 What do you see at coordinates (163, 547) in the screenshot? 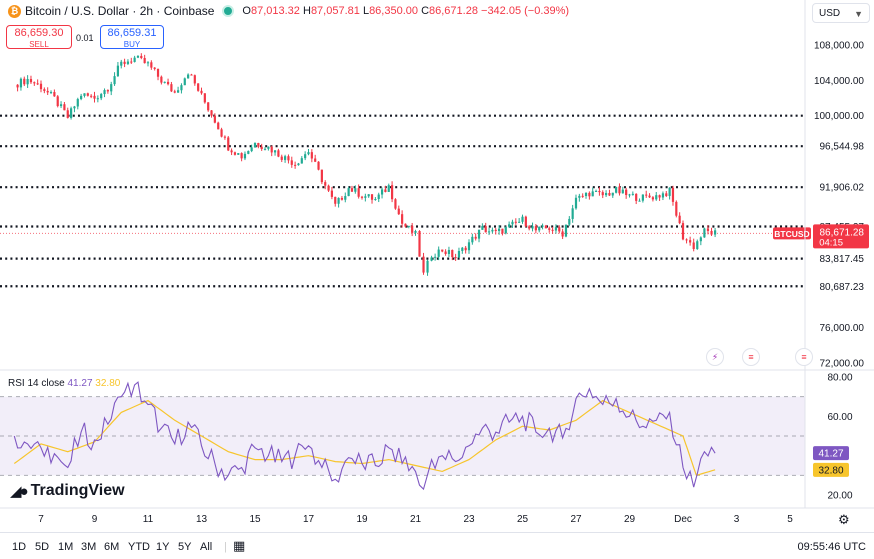
I see `range-1y: 1Y` at bounding box center [163, 547].